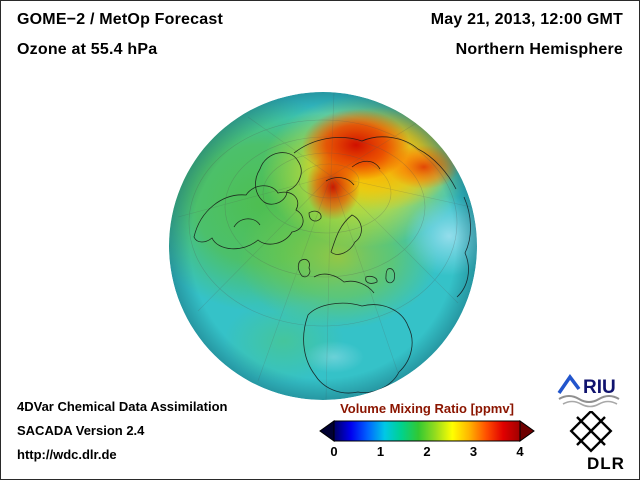 This screenshot has height=480, width=640. I want to click on colorbar-ticks: 0 1 2 3 4, so click(427, 452).